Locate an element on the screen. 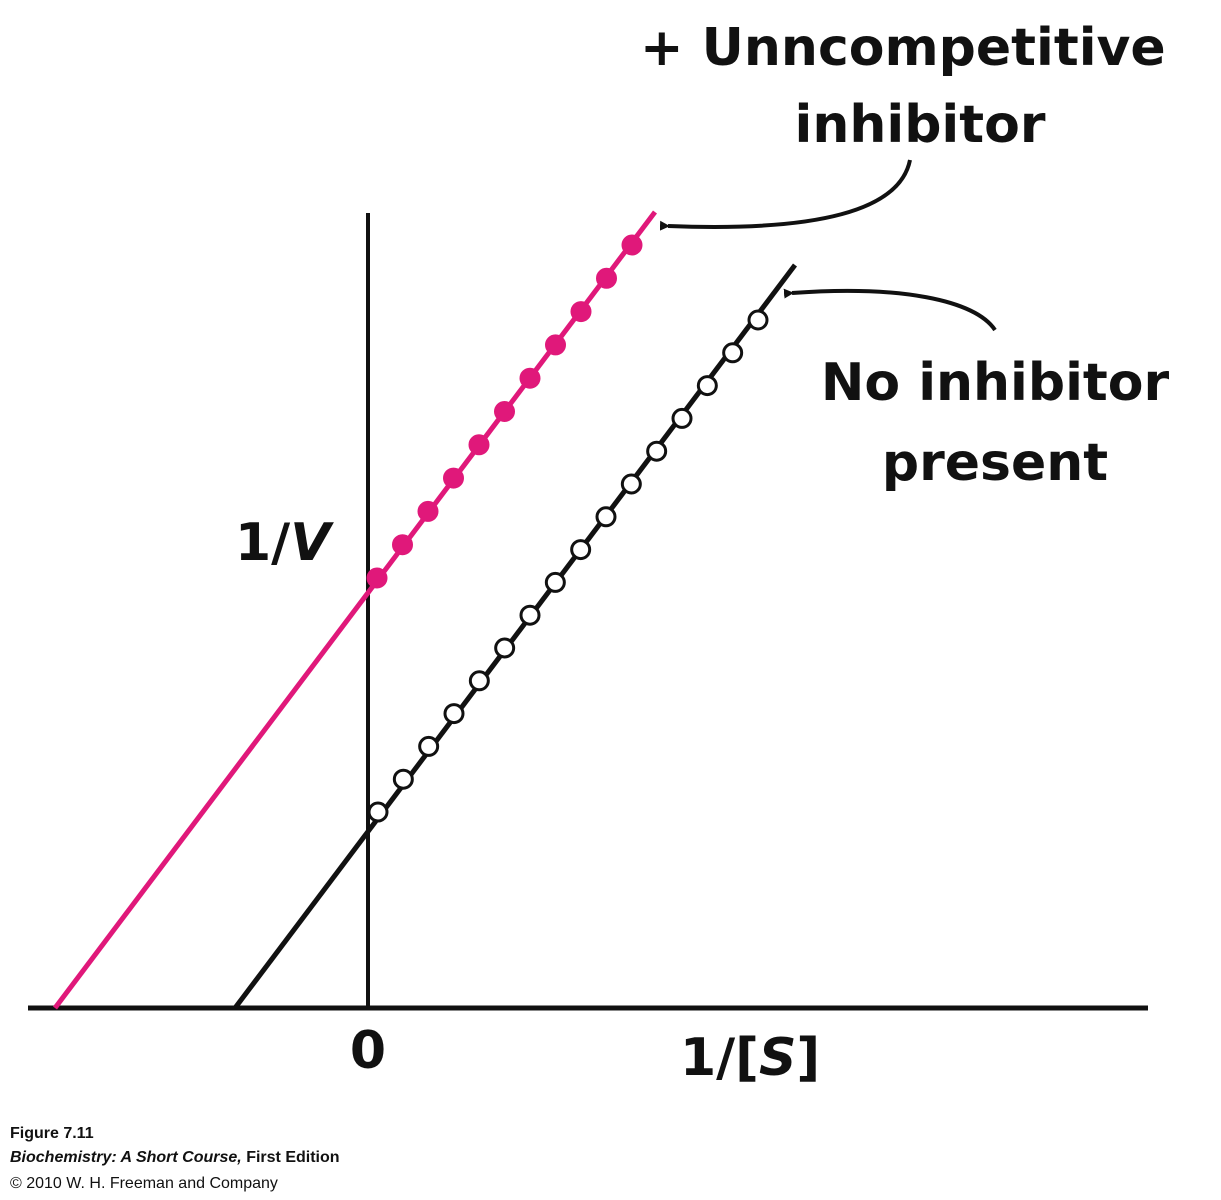 The height and width of the screenshot is (1200, 1221). inhibitor-label: inhibitor is located at coordinates (920, 125).